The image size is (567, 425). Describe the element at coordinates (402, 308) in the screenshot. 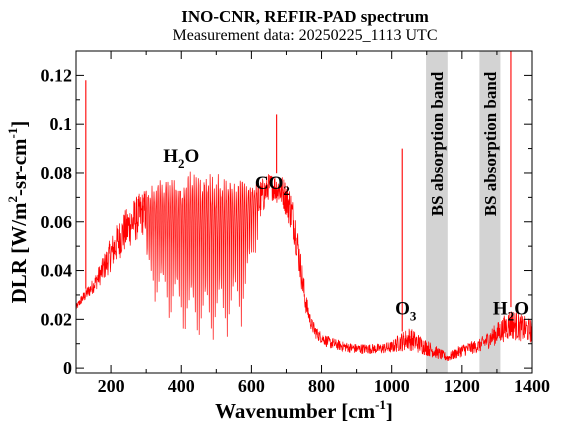

I see `annotation-3-base: O` at that location.